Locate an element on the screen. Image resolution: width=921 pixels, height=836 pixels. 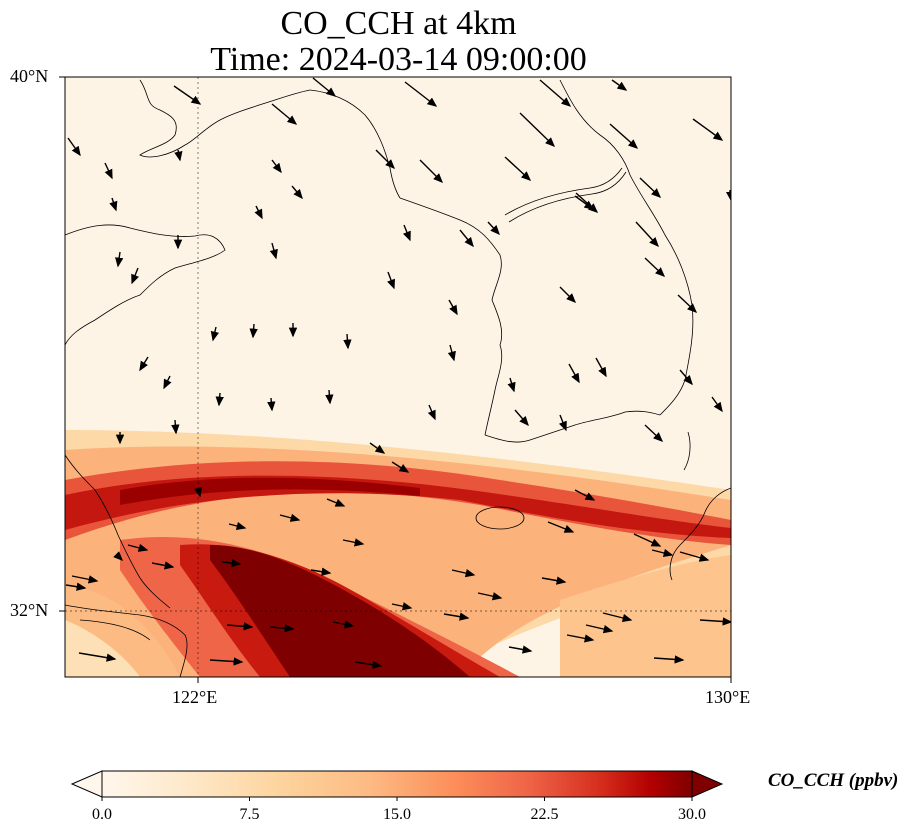
colorbar-tick-1: 7.5 is located at coordinates (249, 814).